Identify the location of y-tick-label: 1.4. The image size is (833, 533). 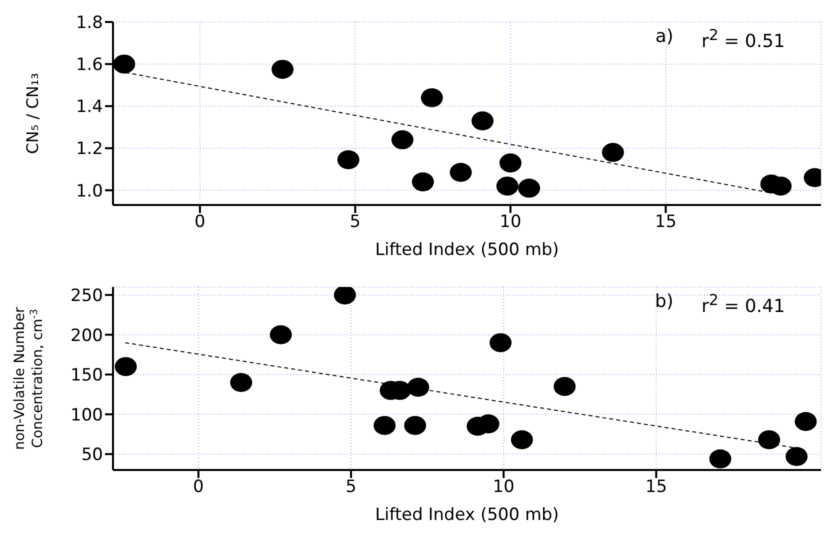
(89, 107).